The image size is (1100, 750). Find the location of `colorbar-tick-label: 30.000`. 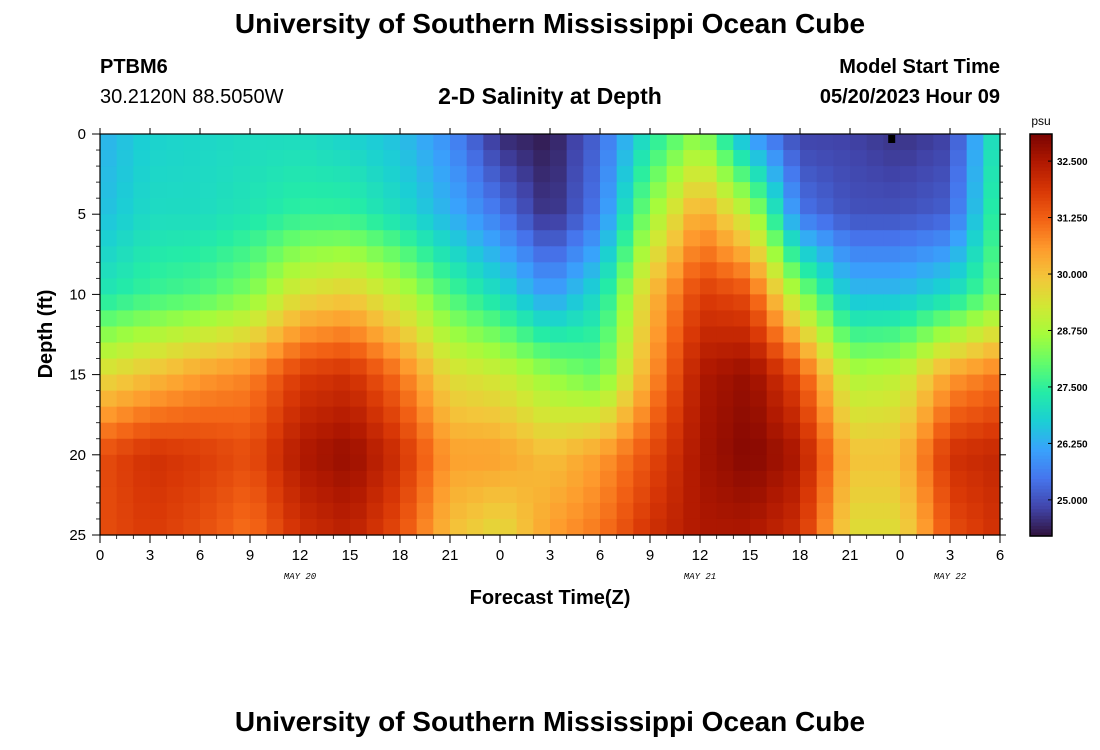

colorbar-tick-label: 30.000 is located at coordinates (1072, 275).